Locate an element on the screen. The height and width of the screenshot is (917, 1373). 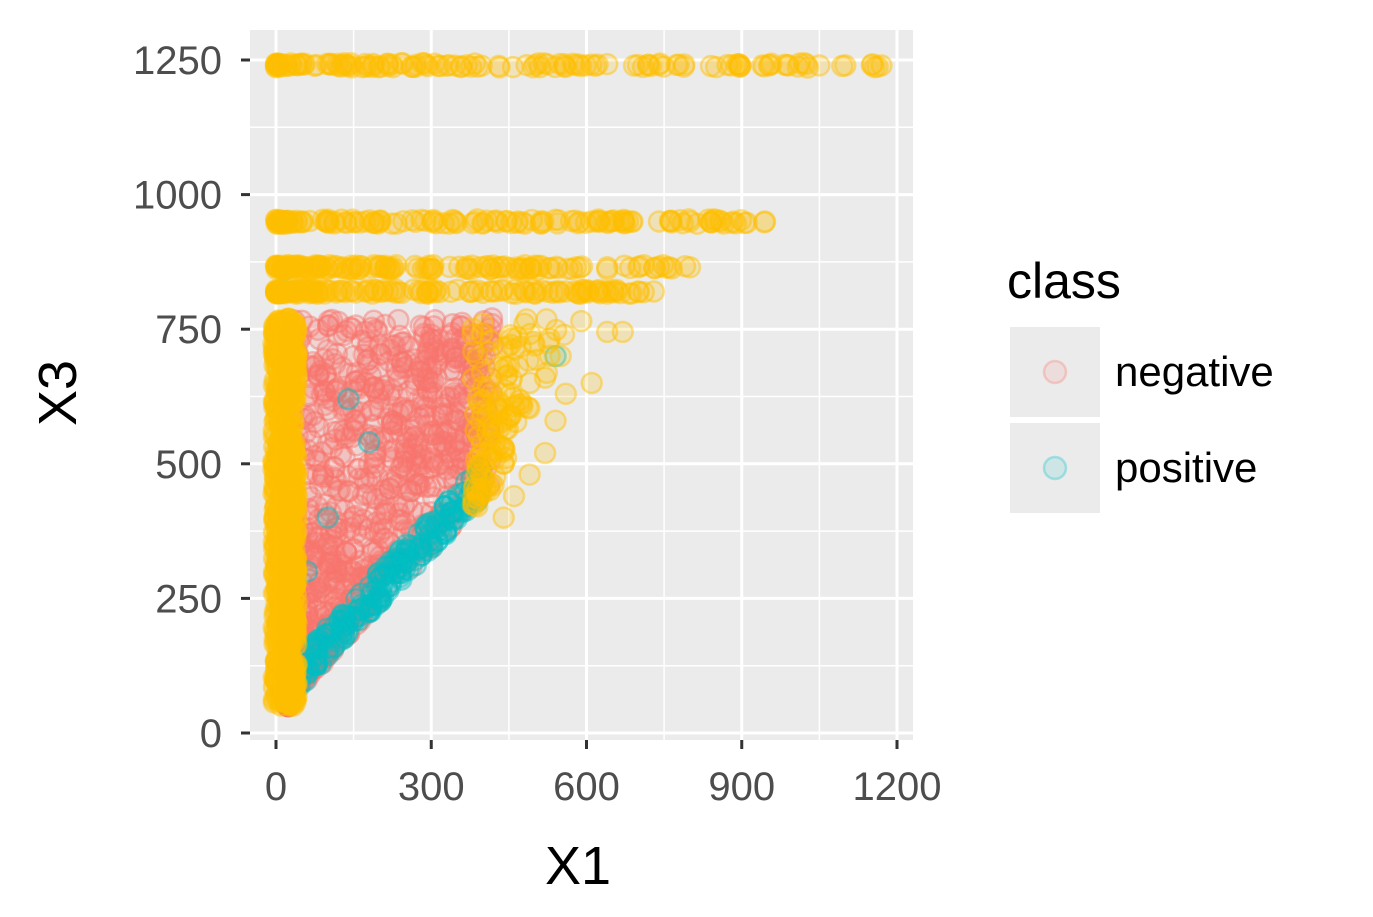
data-point-column is located at coordinates (289, 593).